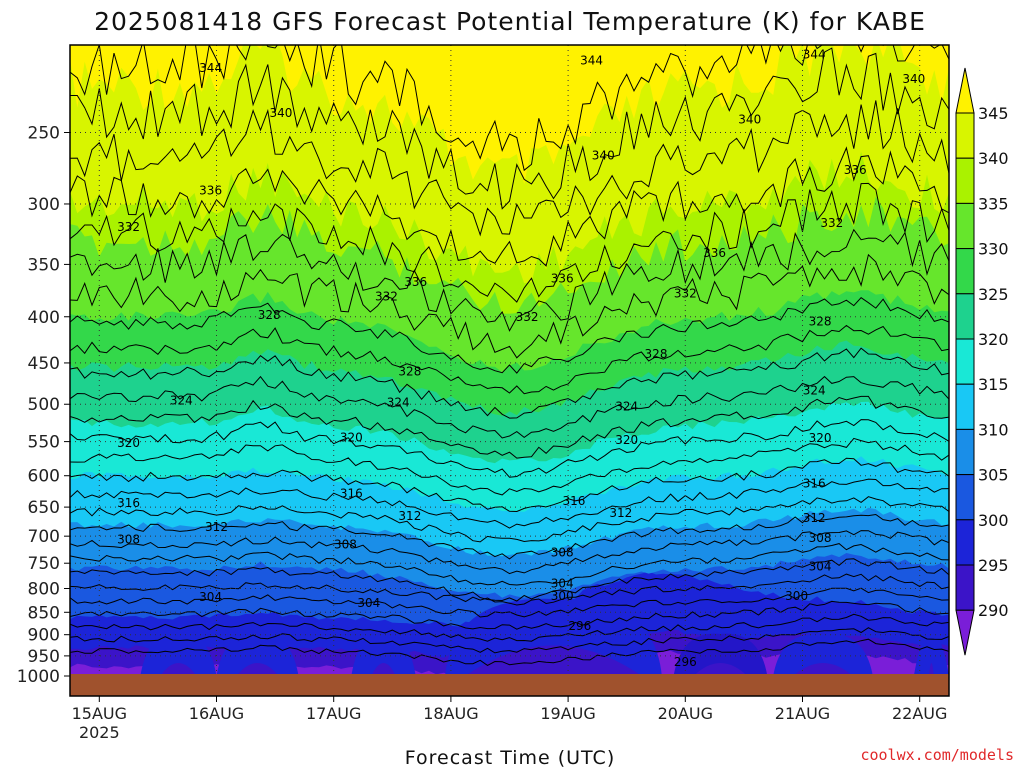 This screenshot has width=1024, height=768. Describe the element at coordinates (99, 732) in the screenshot. I see `x-tick-sublabel: 2025` at that location.